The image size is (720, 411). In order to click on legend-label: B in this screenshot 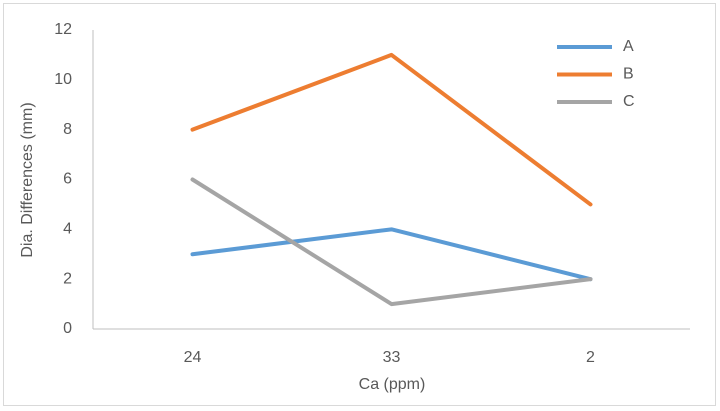, I will do `click(628, 74)`.